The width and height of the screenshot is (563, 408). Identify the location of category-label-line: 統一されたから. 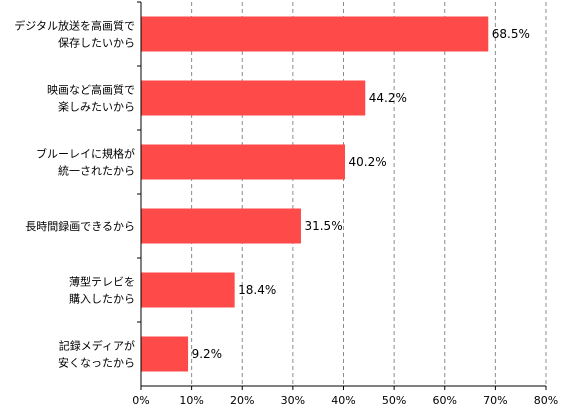
(96, 171).